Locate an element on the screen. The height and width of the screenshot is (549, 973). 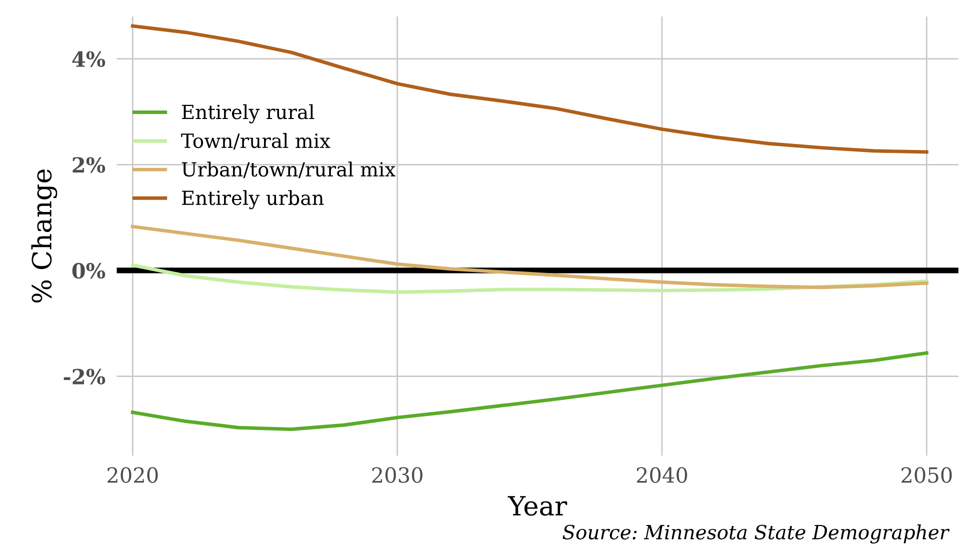
x-tick-label: 2020 is located at coordinates (133, 475).